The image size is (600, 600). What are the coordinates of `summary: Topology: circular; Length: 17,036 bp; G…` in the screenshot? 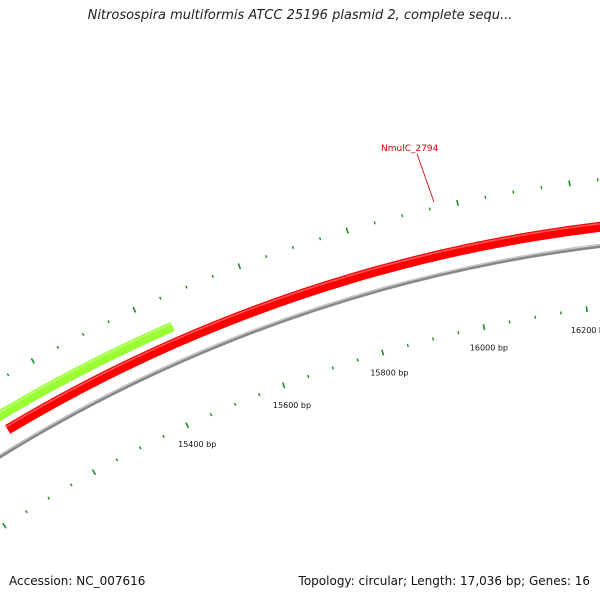 It's located at (444, 581).